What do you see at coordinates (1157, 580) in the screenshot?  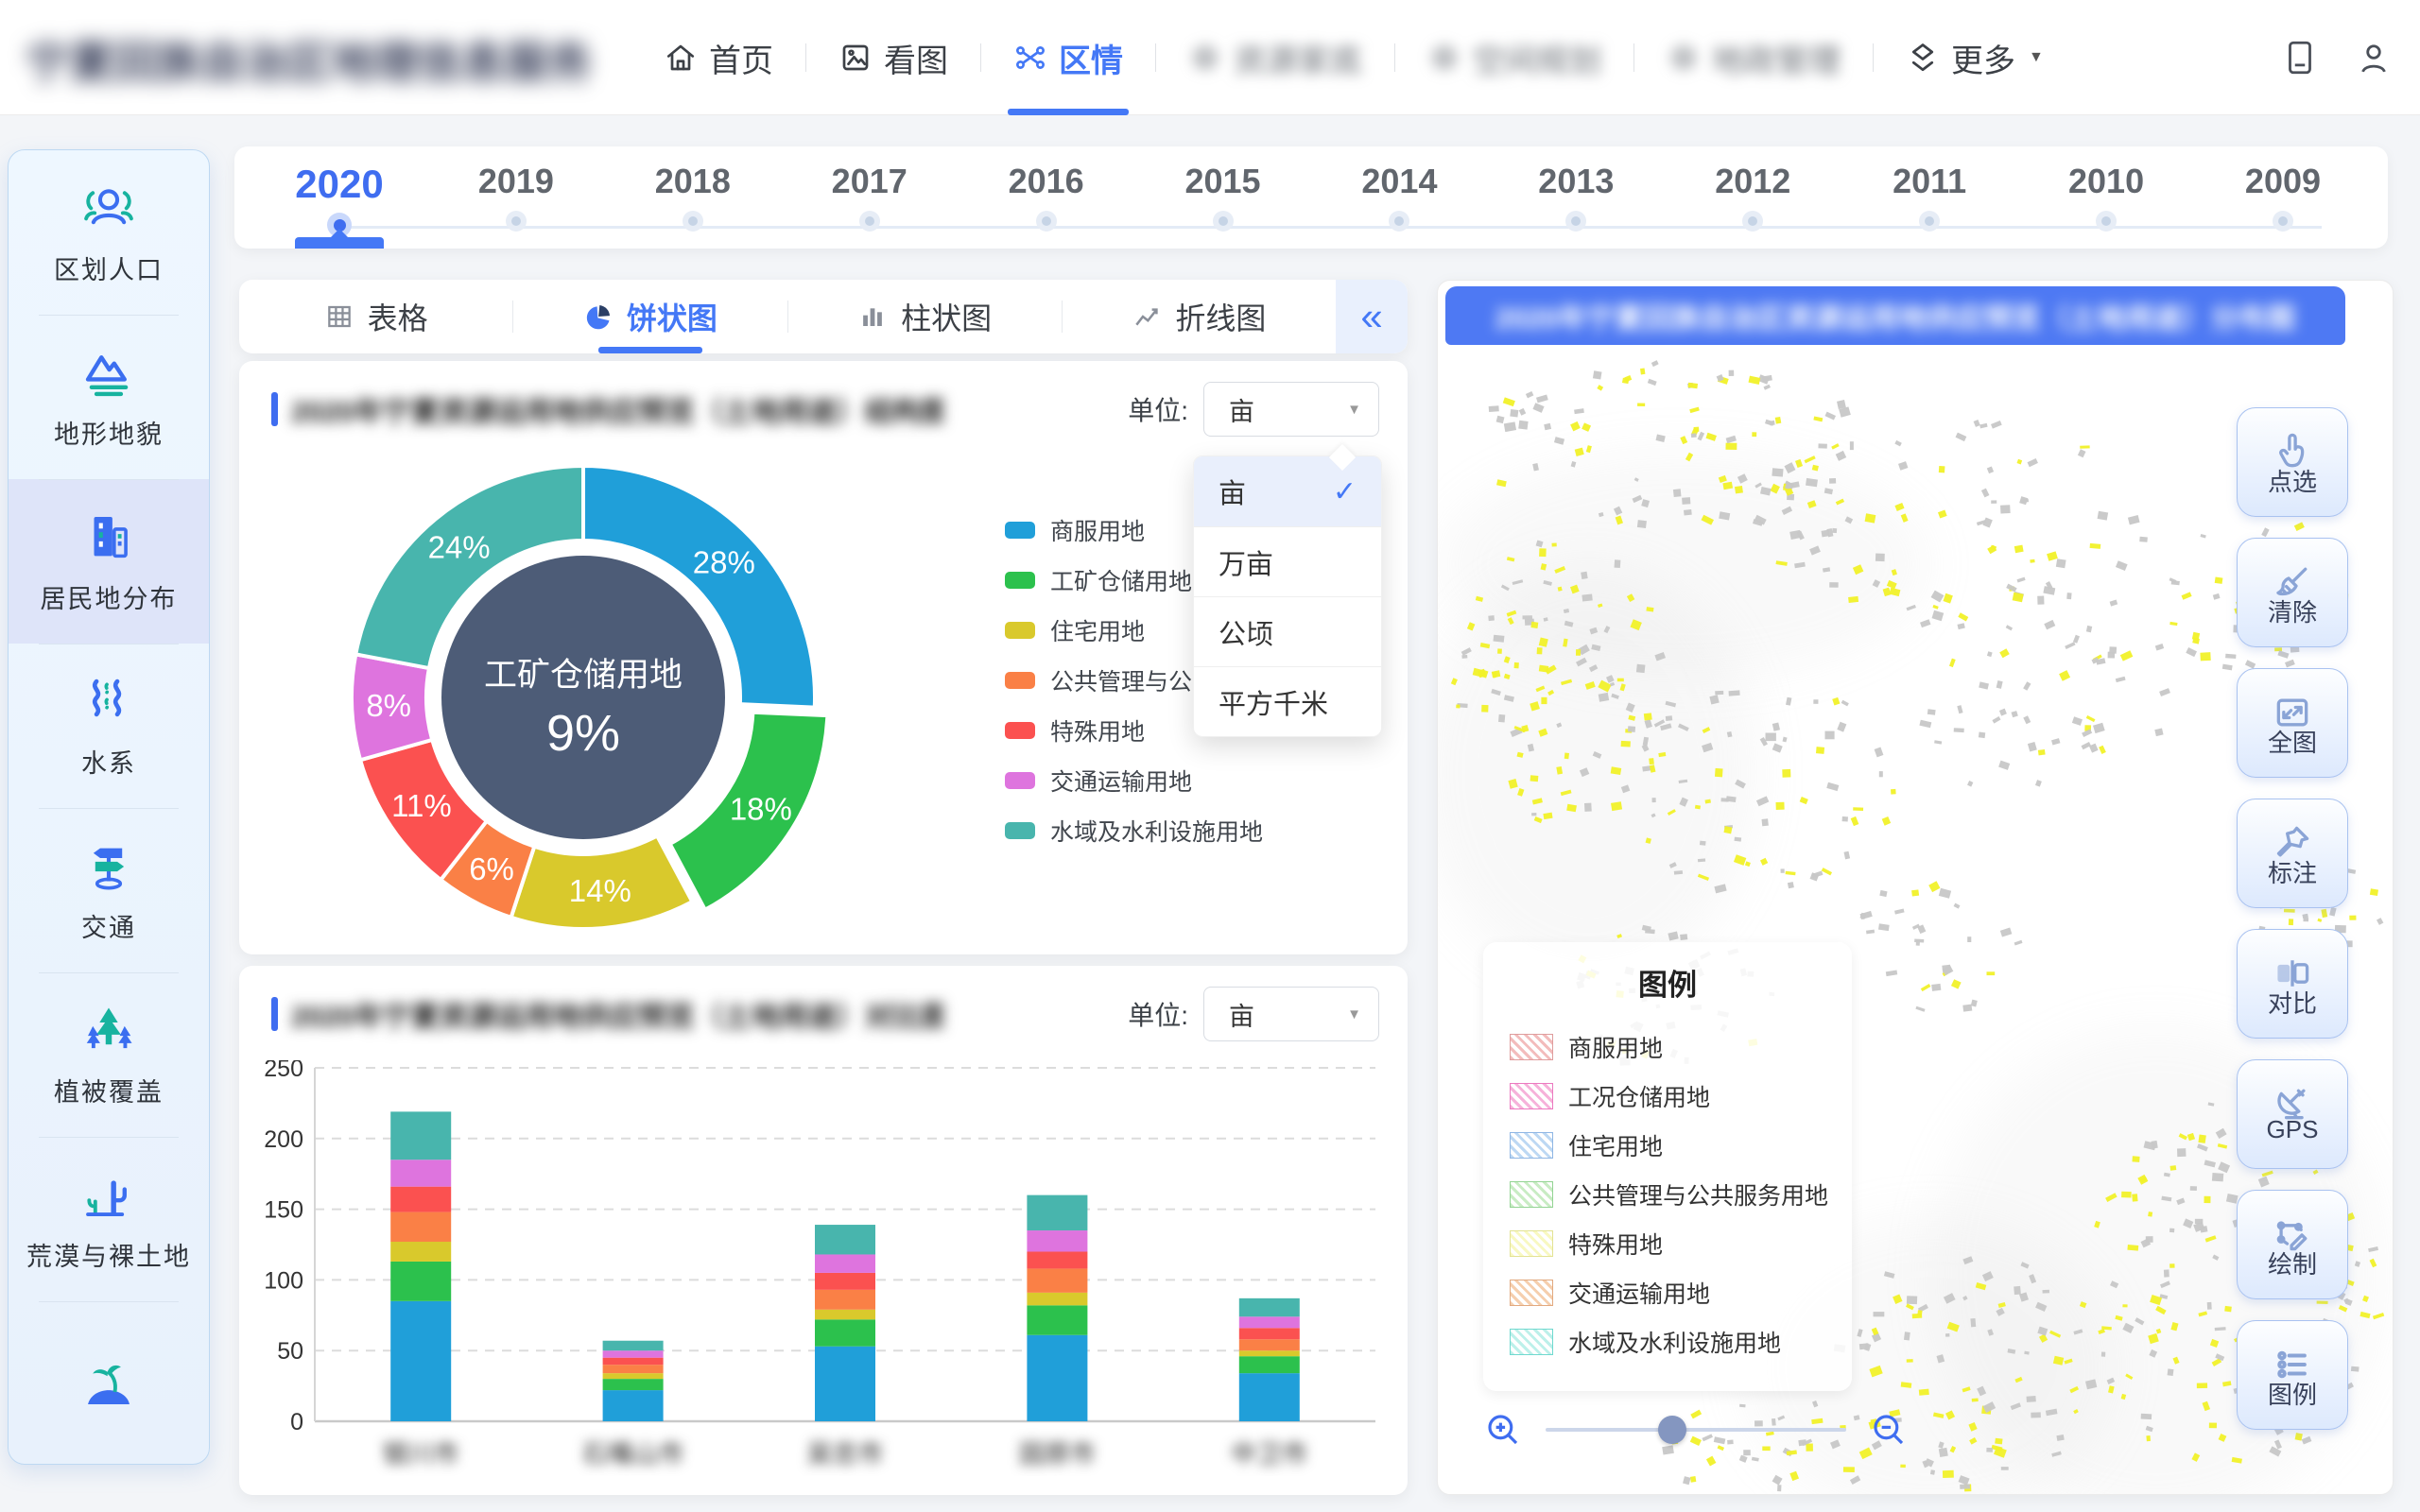 I see `pie-legend-item: 工矿仓储用地` at bounding box center [1157, 580].